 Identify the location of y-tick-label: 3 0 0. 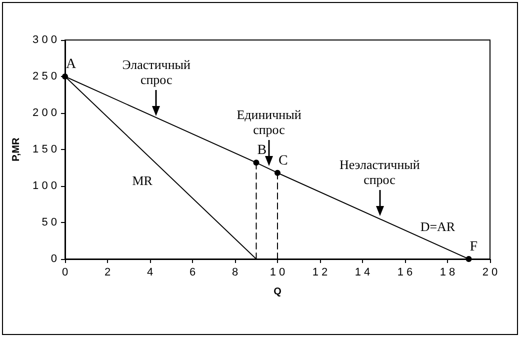
(44, 40).